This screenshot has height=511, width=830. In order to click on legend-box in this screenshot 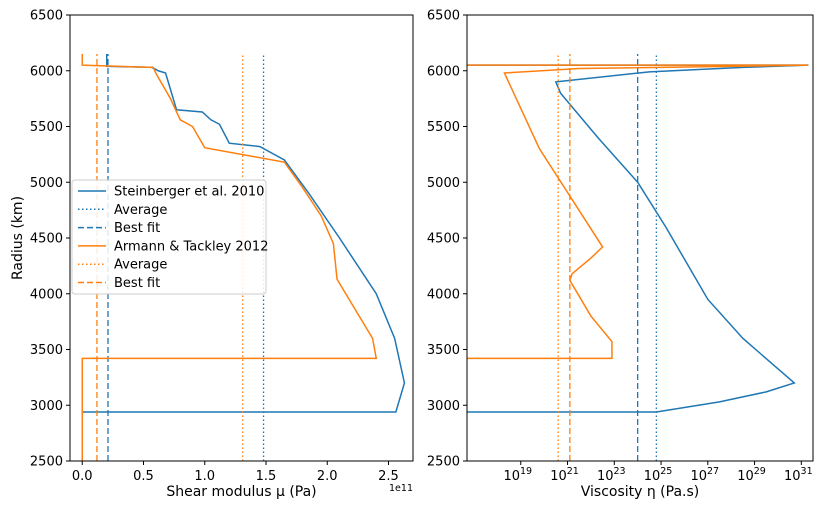, I will do `click(169, 237)`.